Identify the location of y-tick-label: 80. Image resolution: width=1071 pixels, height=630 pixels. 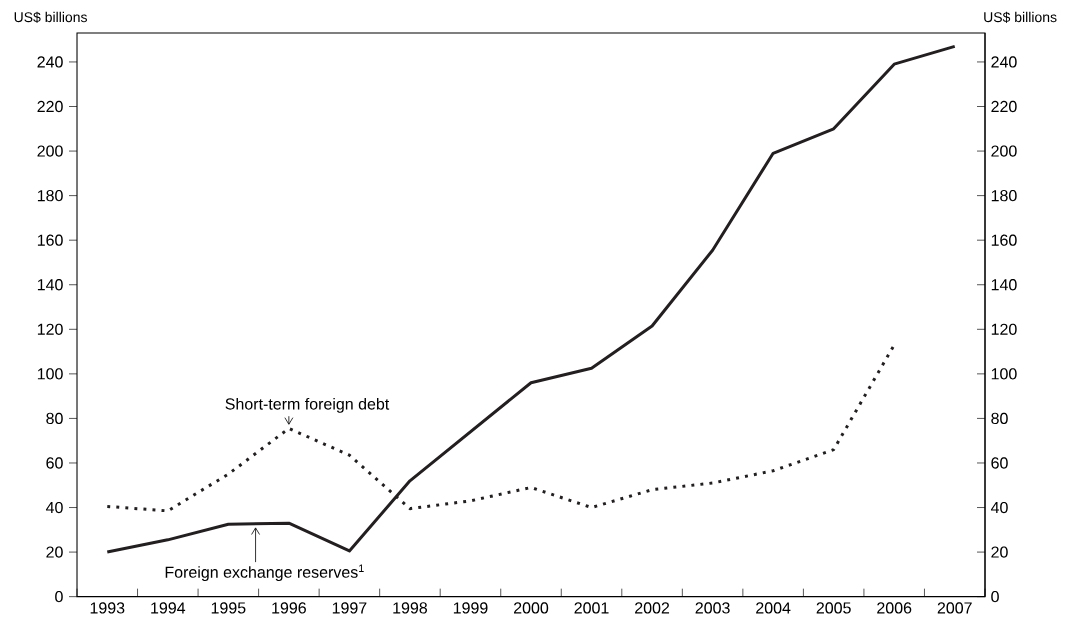
(54, 418).